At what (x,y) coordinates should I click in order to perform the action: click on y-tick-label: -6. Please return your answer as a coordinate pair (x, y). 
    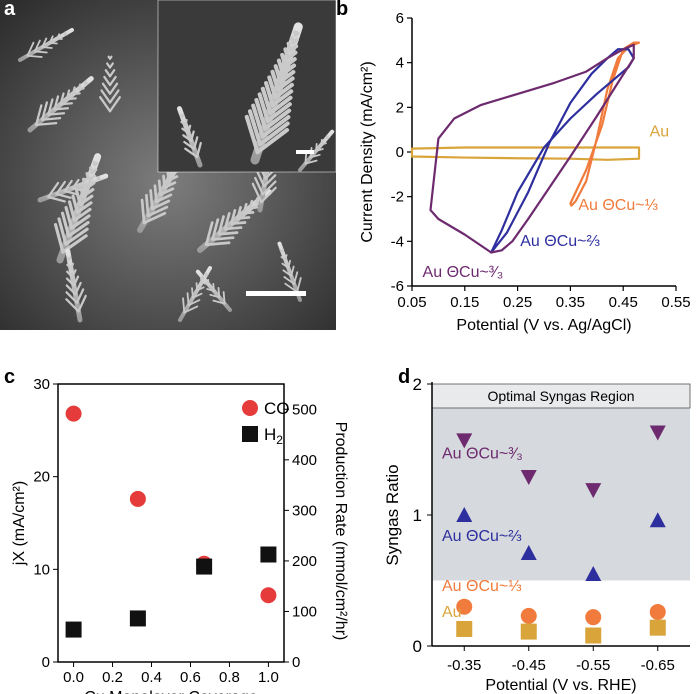
    Looking at the image, I should click on (397, 286).